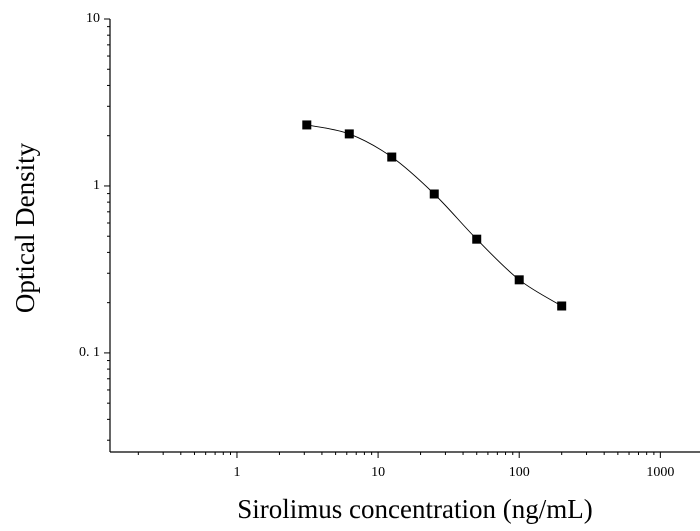  I want to click on x-tick-label: 1, so click(236, 472).